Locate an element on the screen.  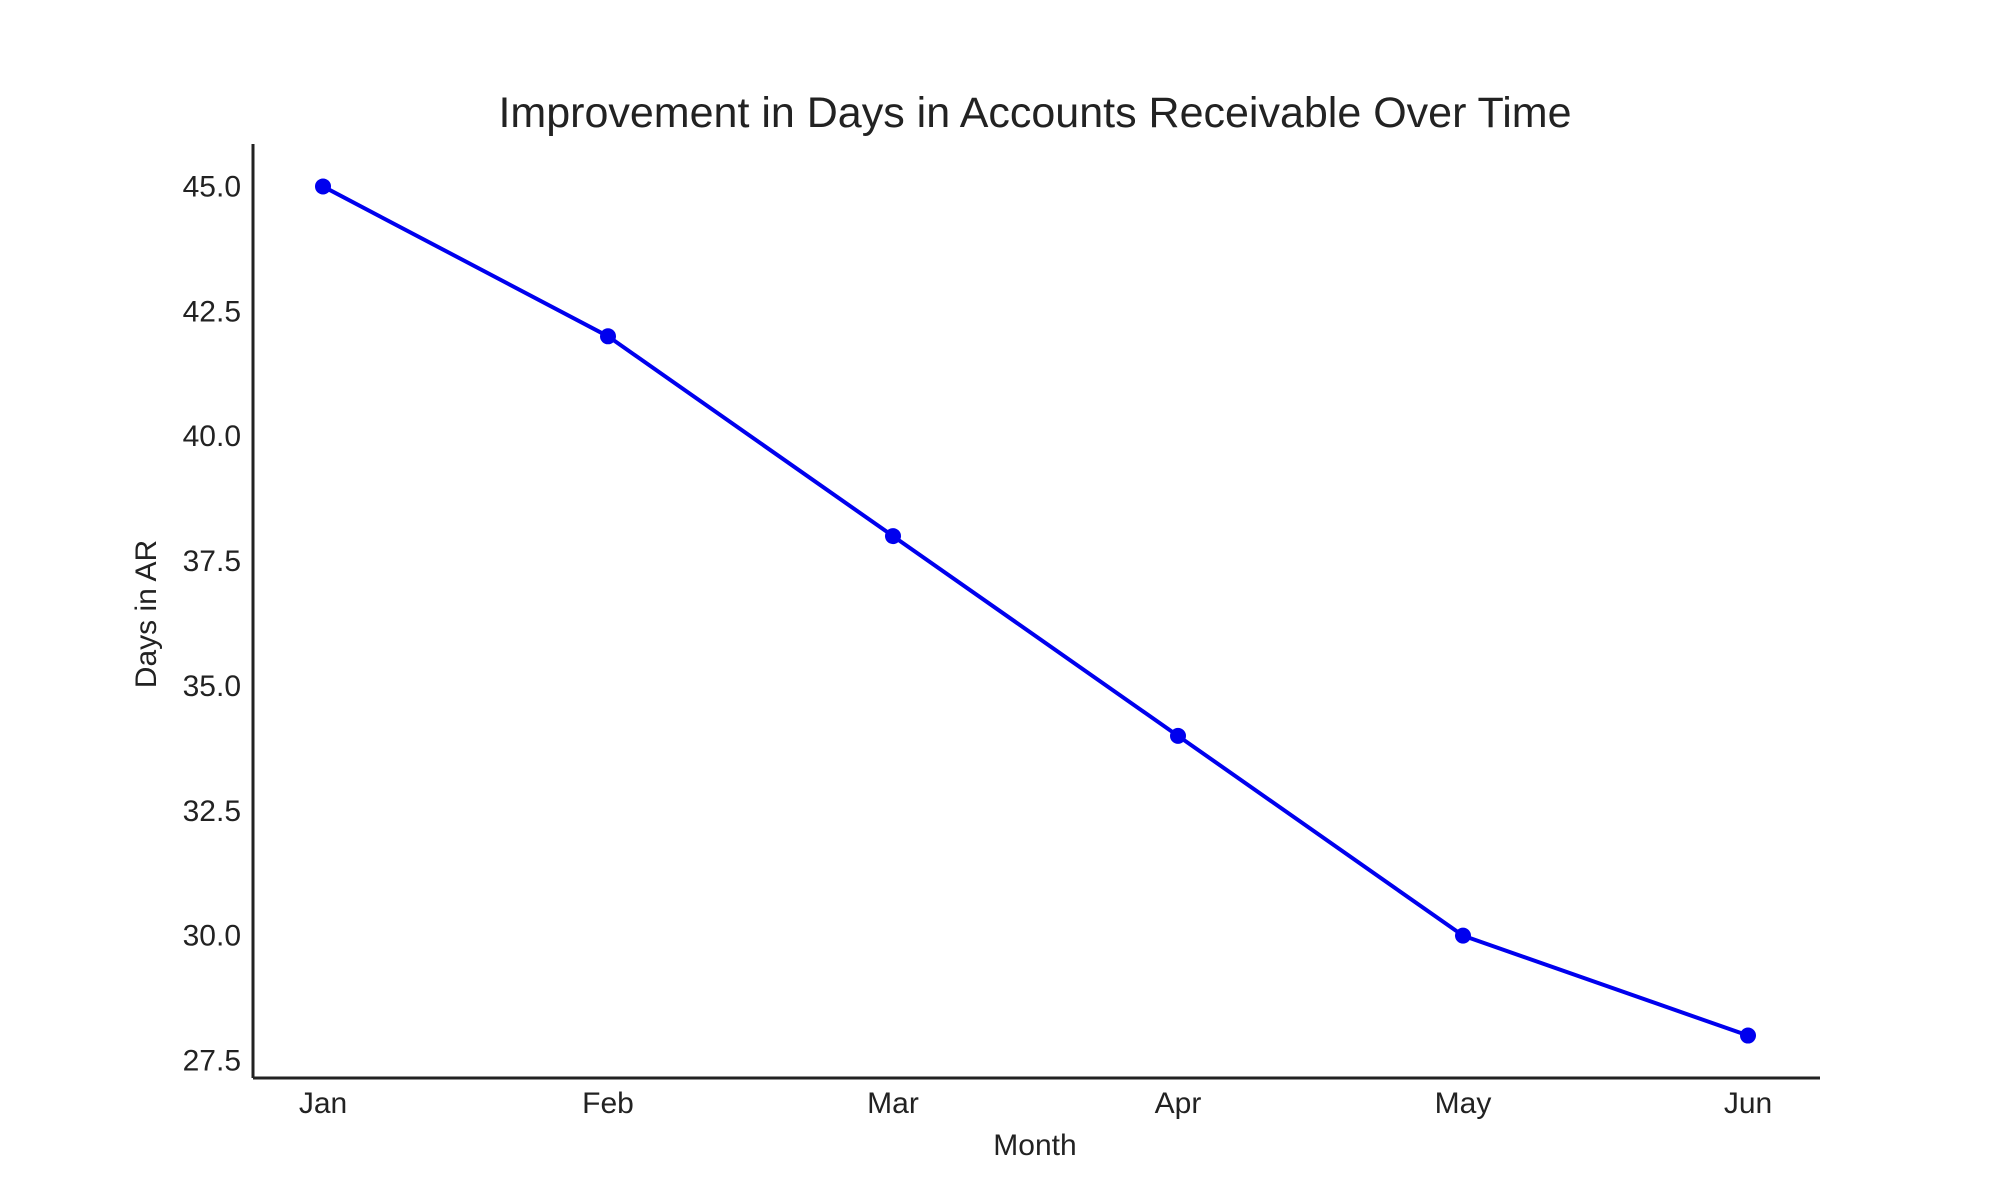
y-tick-label: 30.0 is located at coordinates (212, 936).